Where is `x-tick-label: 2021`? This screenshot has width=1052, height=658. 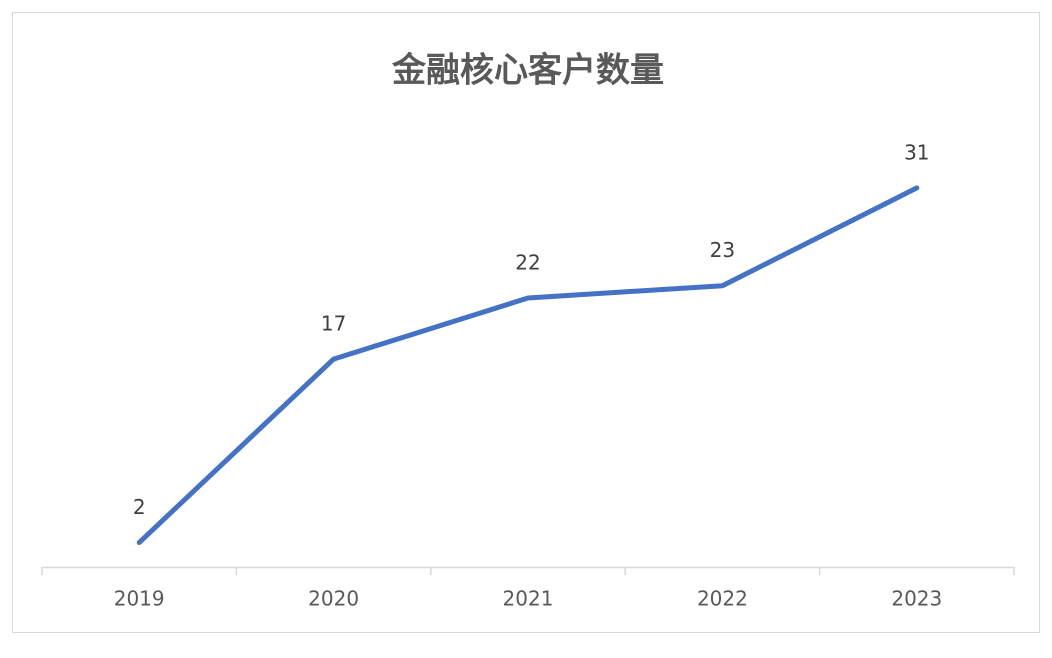
x-tick-label: 2021 is located at coordinates (528, 599).